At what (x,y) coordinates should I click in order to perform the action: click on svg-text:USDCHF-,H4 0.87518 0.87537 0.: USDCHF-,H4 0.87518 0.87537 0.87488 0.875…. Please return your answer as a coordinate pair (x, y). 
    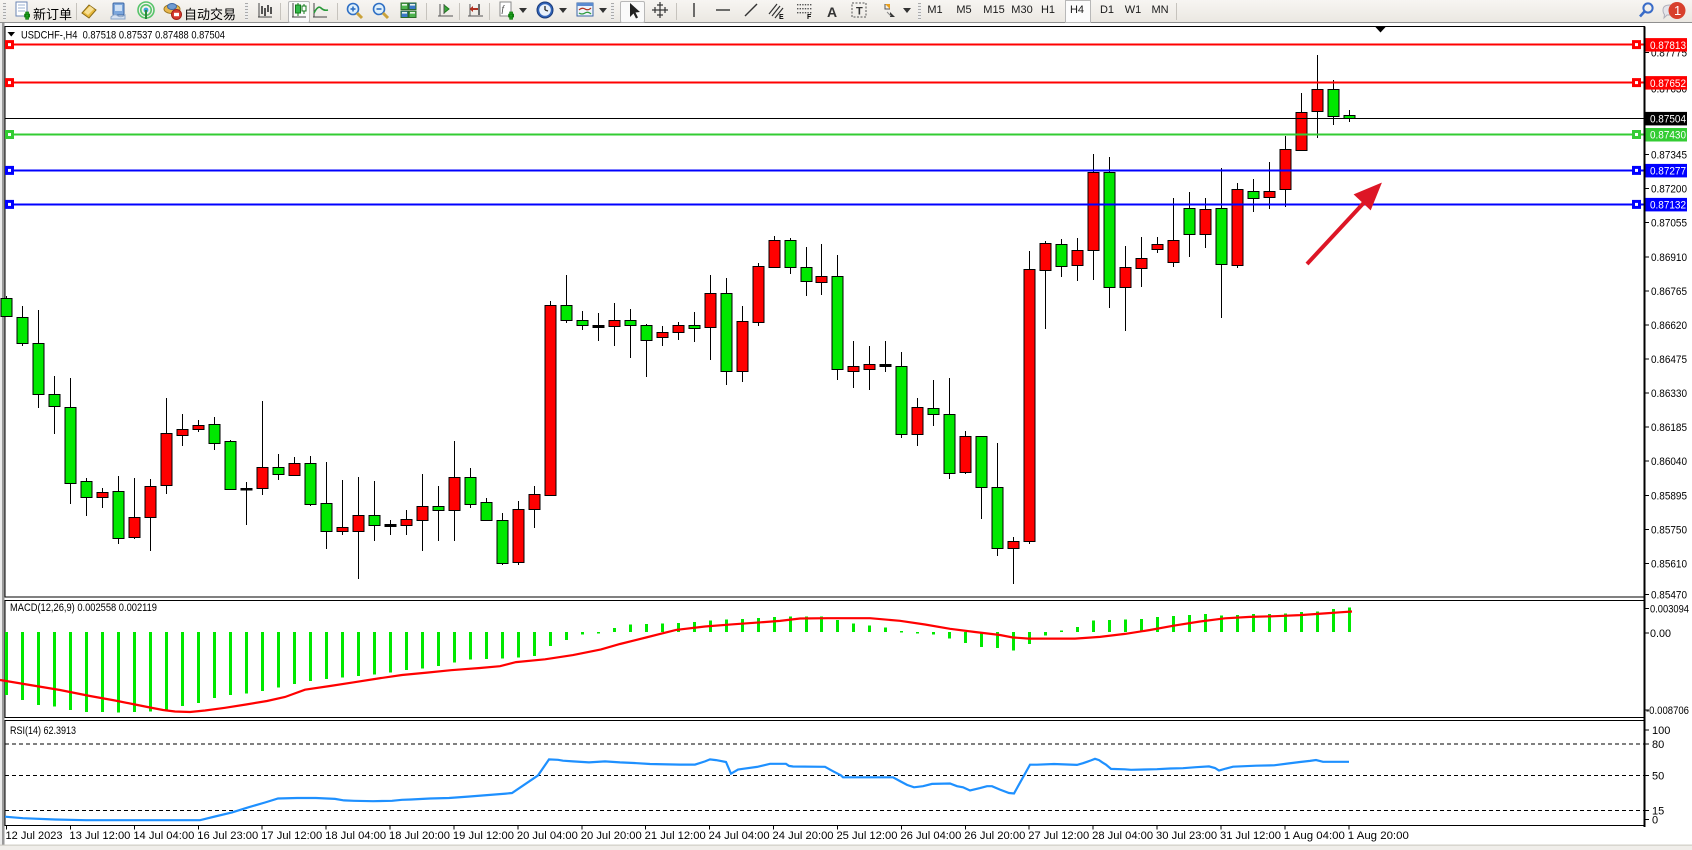
    Looking at the image, I should click on (123, 36).